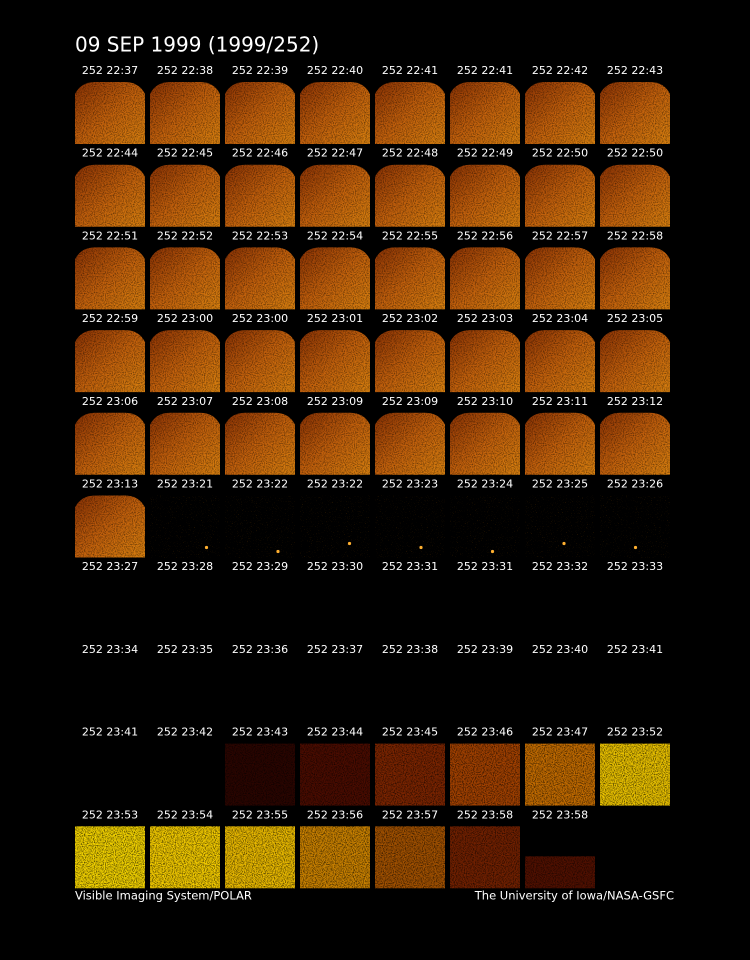 This screenshot has height=960, width=750. I want to click on frame-time: 252 23:26, so click(635, 484).